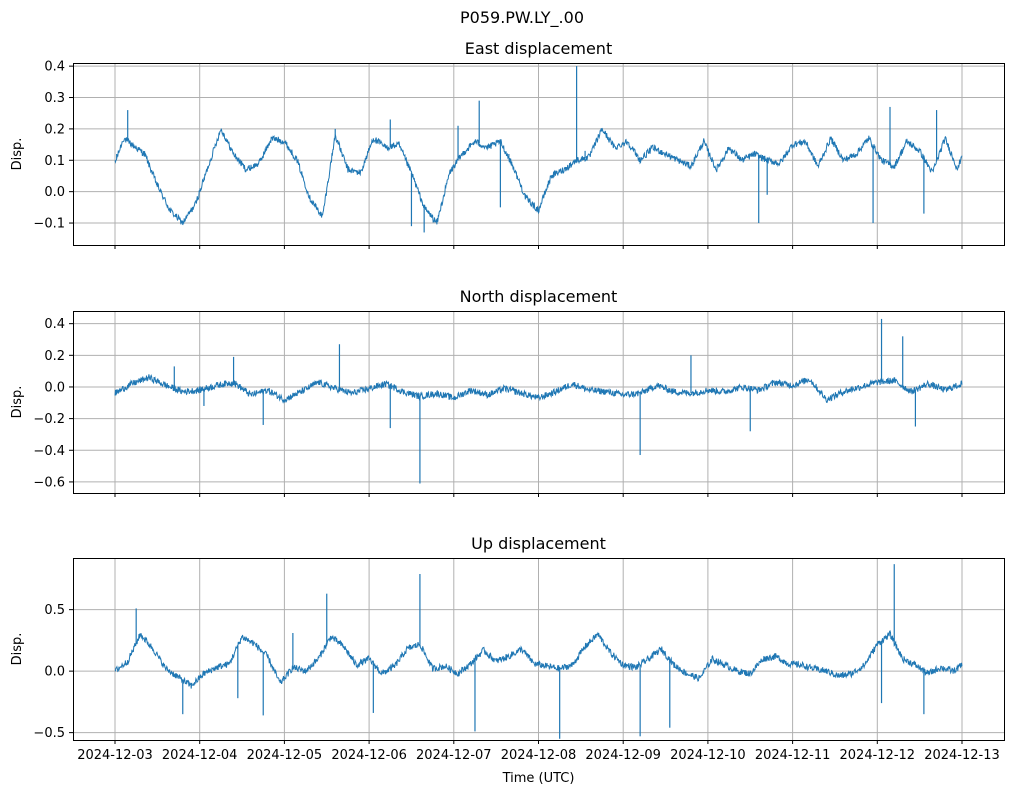 The width and height of the screenshot is (1012, 795). What do you see at coordinates (538, 48) in the screenshot?
I see `panel-title: East displacement` at bounding box center [538, 48].